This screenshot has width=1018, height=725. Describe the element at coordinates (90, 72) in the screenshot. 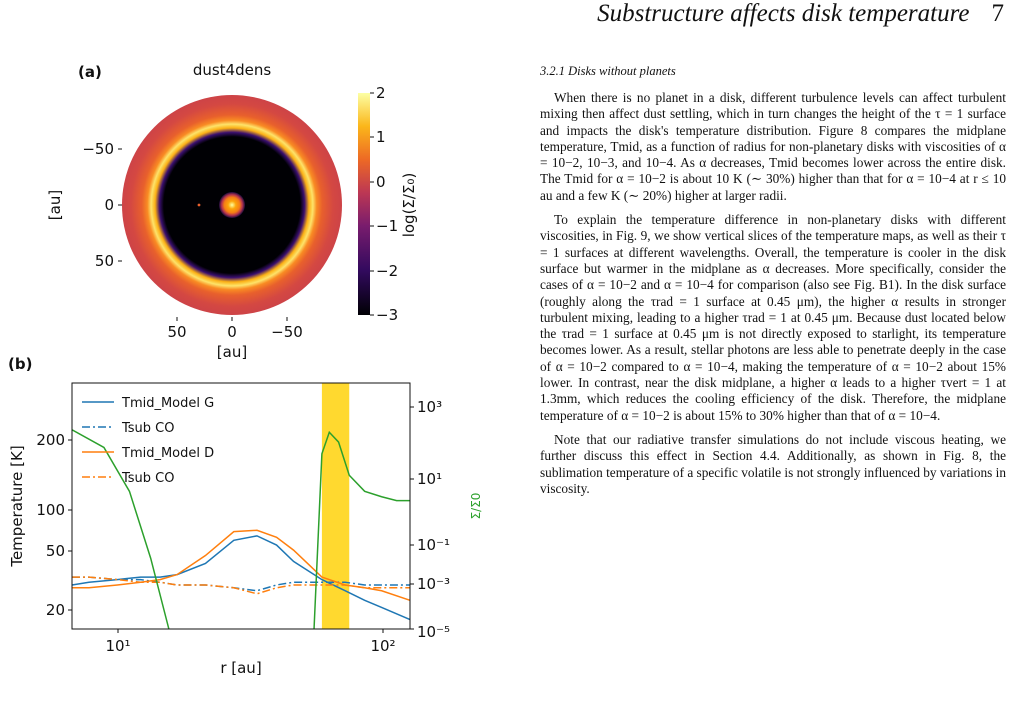

I see `figure-a-label: (a)` at that location.